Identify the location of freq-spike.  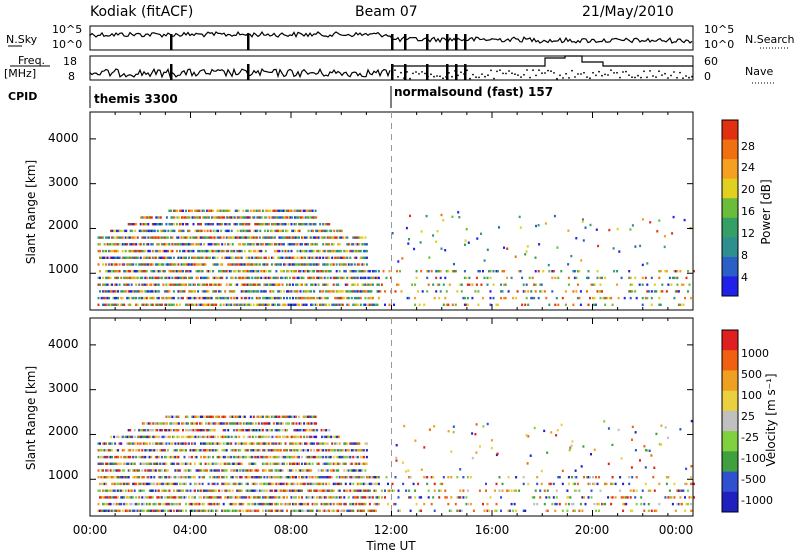
(447, 72).